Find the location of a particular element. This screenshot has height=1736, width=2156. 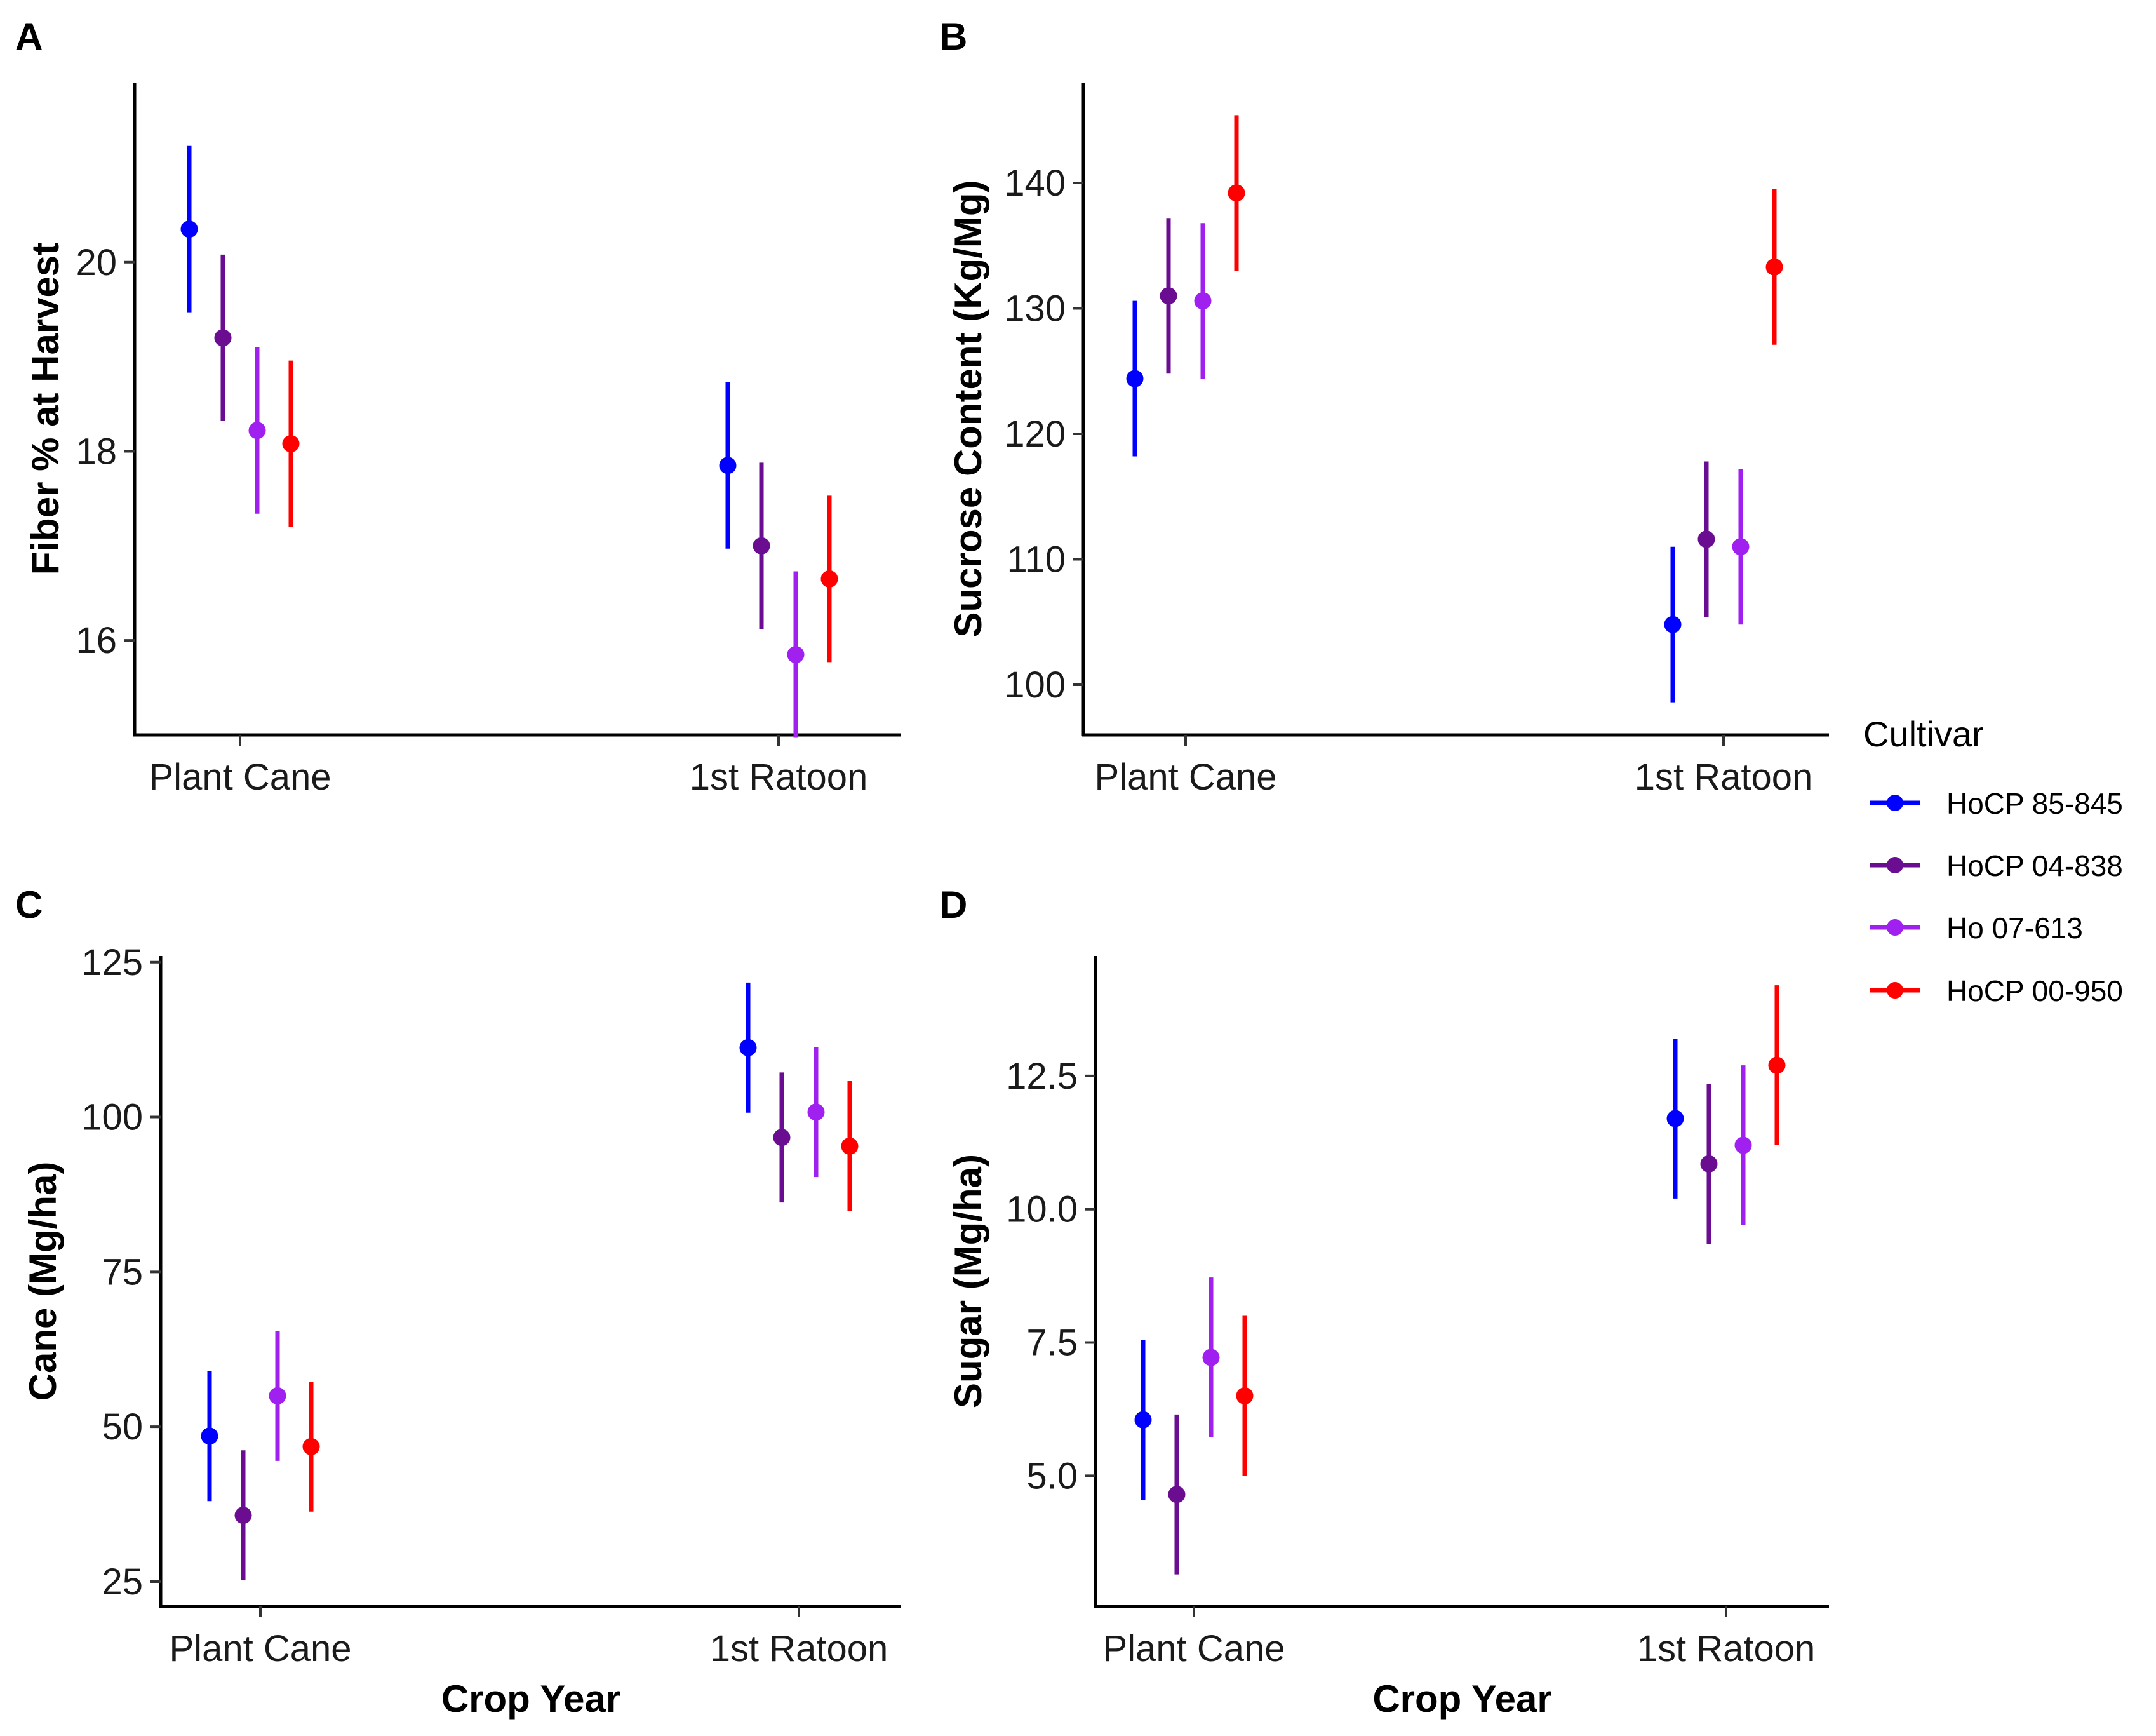

y-tick-label: 16 is located at coordinates (96, 640).